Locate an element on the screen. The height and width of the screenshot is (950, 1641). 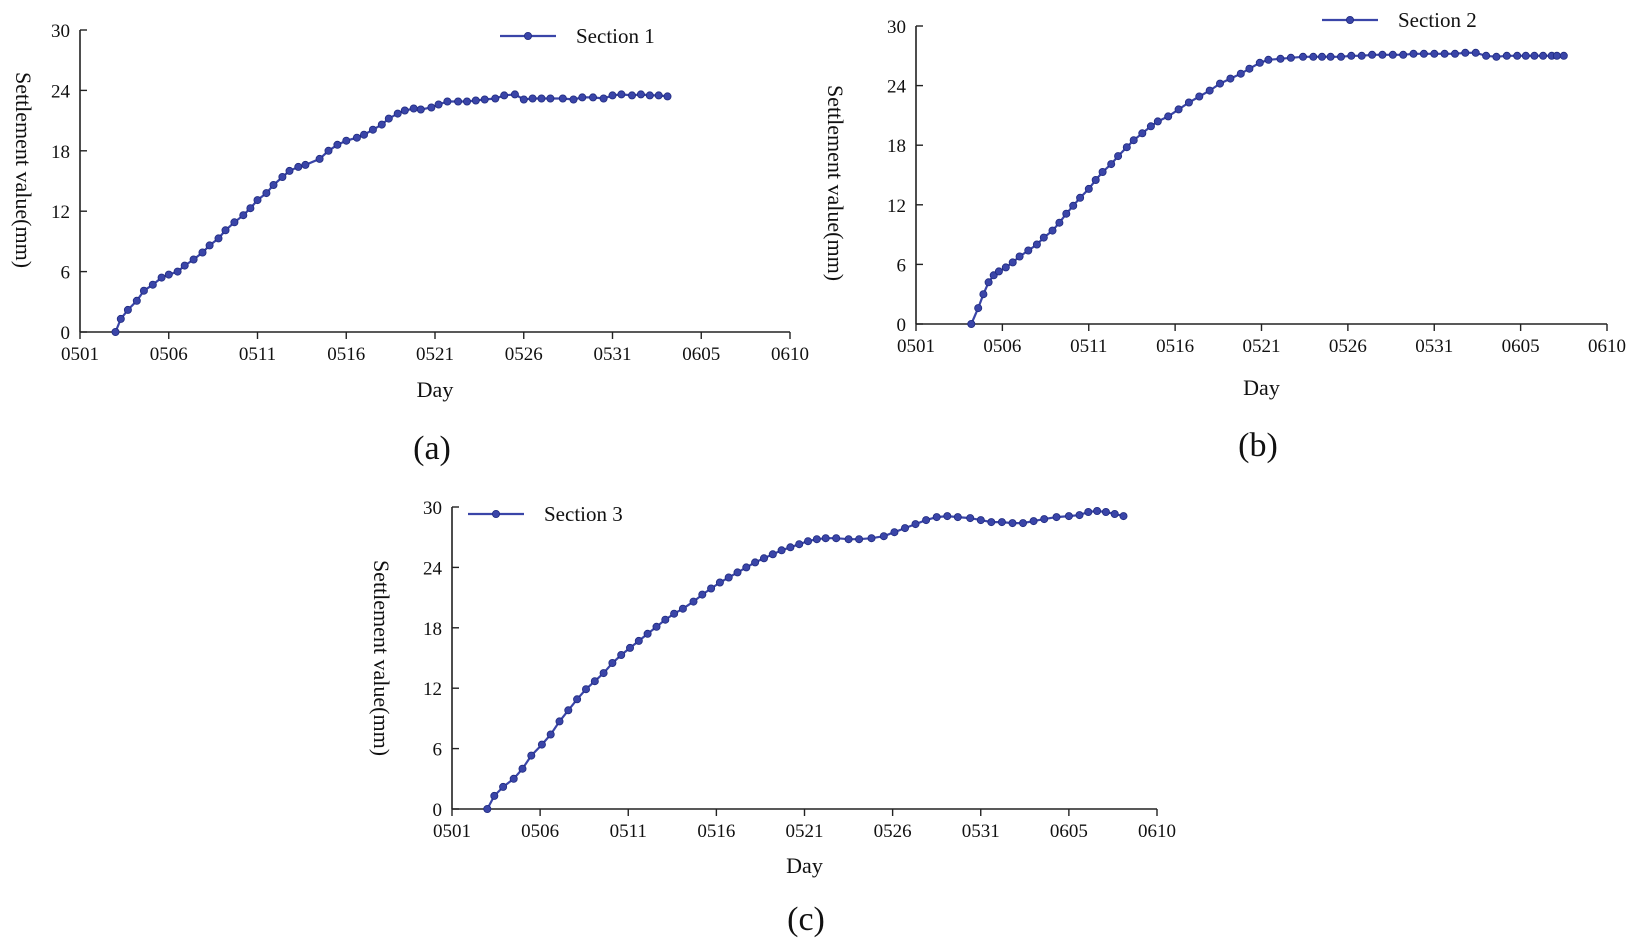
x-tick-label: 0506 is located at coordinates (169, 354).